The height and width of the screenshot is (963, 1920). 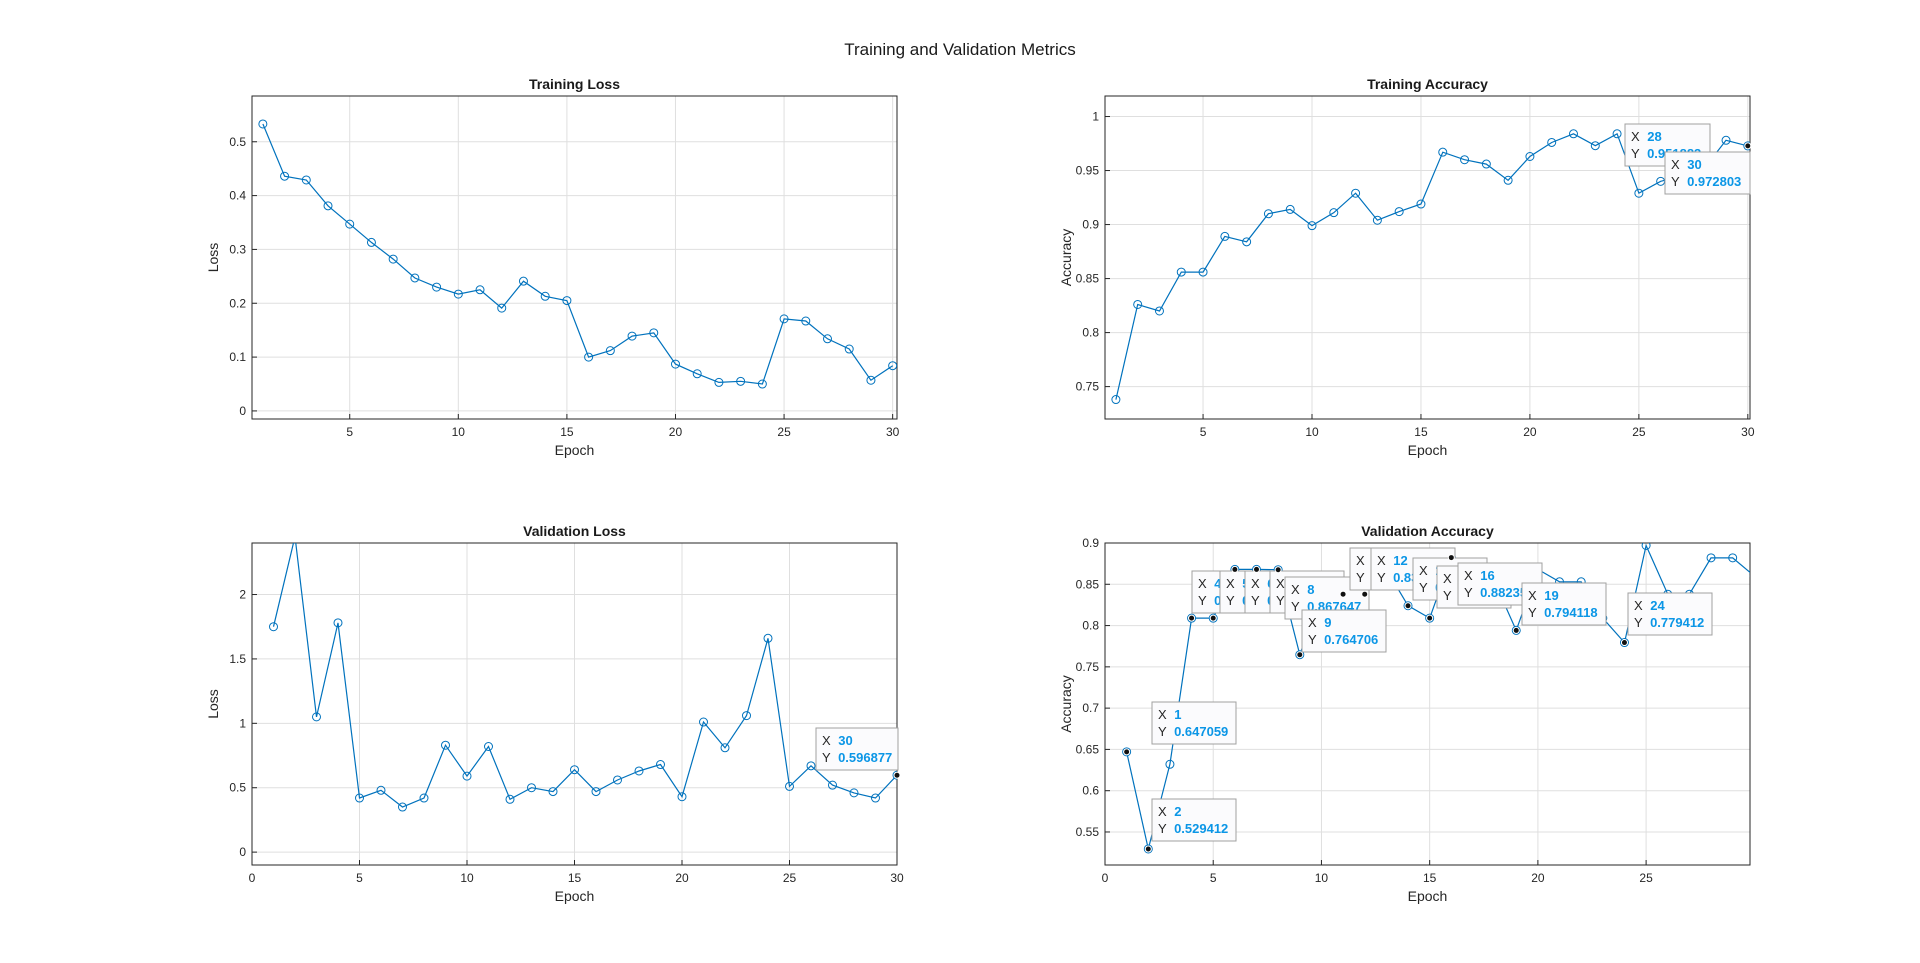 What do you see at coordinates (1559, 608) in the screenshot?
I see `datatip: X 19 Y 0.794118` at bounding box center [1559, 608].